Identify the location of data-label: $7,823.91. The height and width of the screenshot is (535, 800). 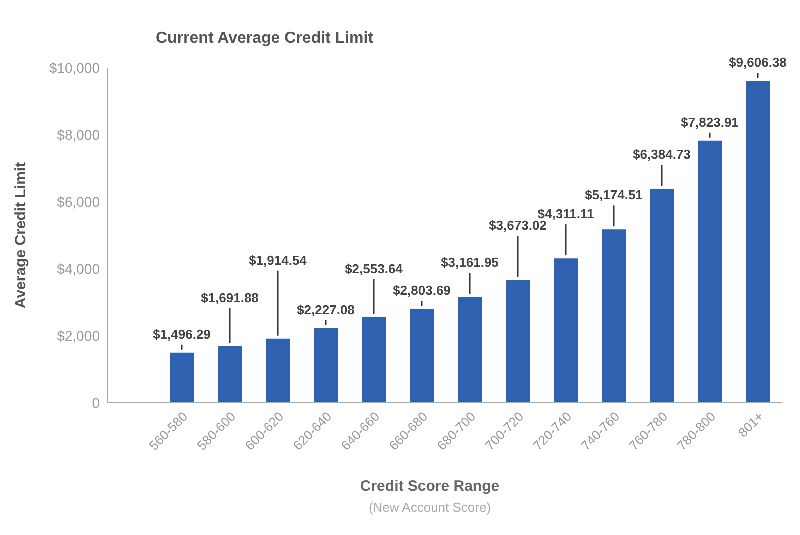
(710, 122).